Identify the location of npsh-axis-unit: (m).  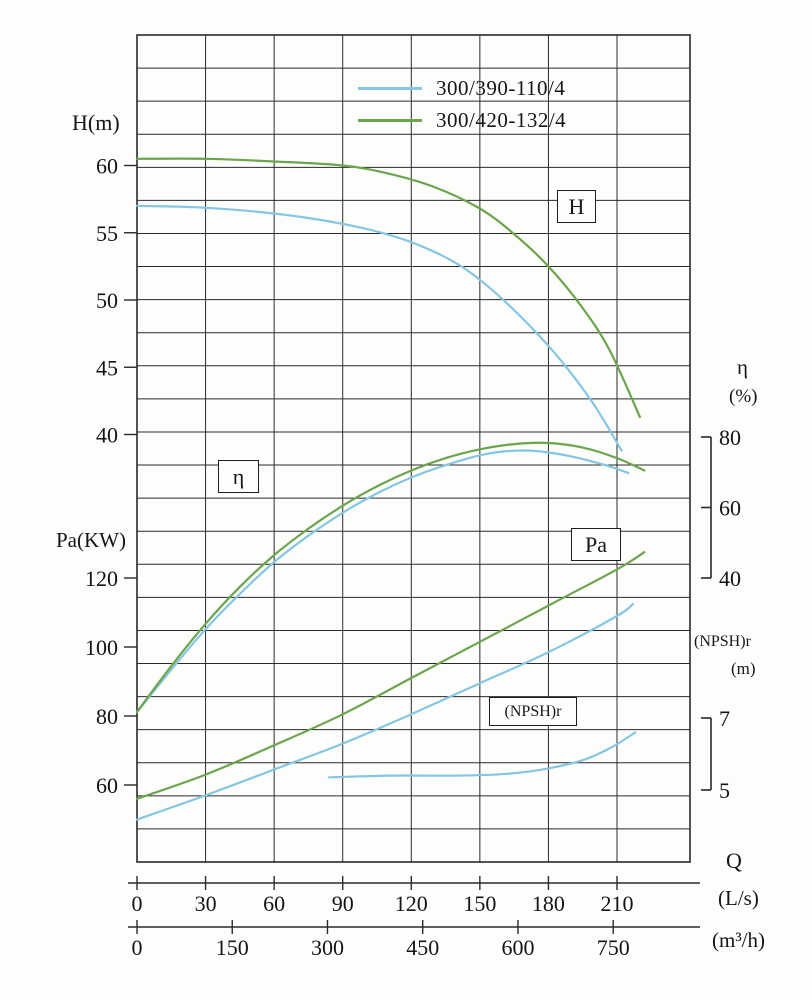
(743, 668).